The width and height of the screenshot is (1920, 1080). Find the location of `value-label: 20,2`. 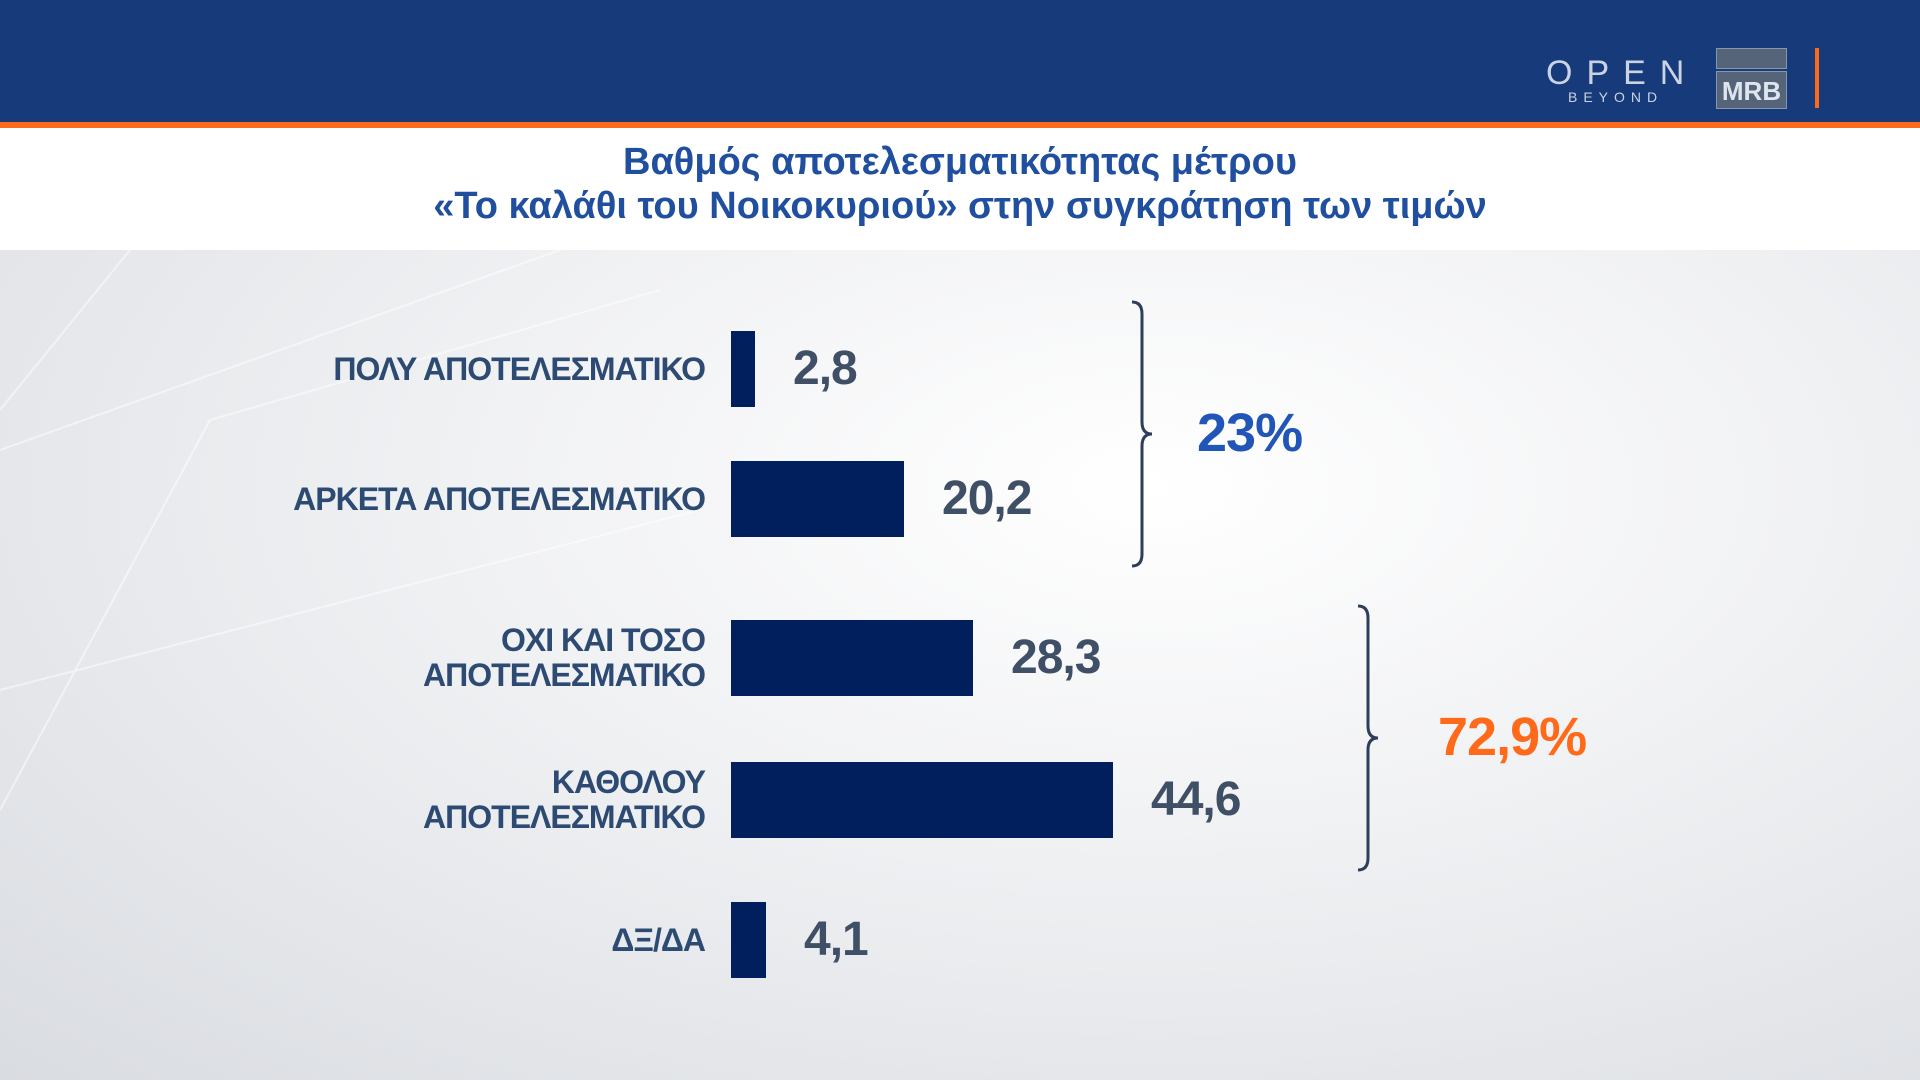

value-label: 20,2 is located at coordinates (987, 498).